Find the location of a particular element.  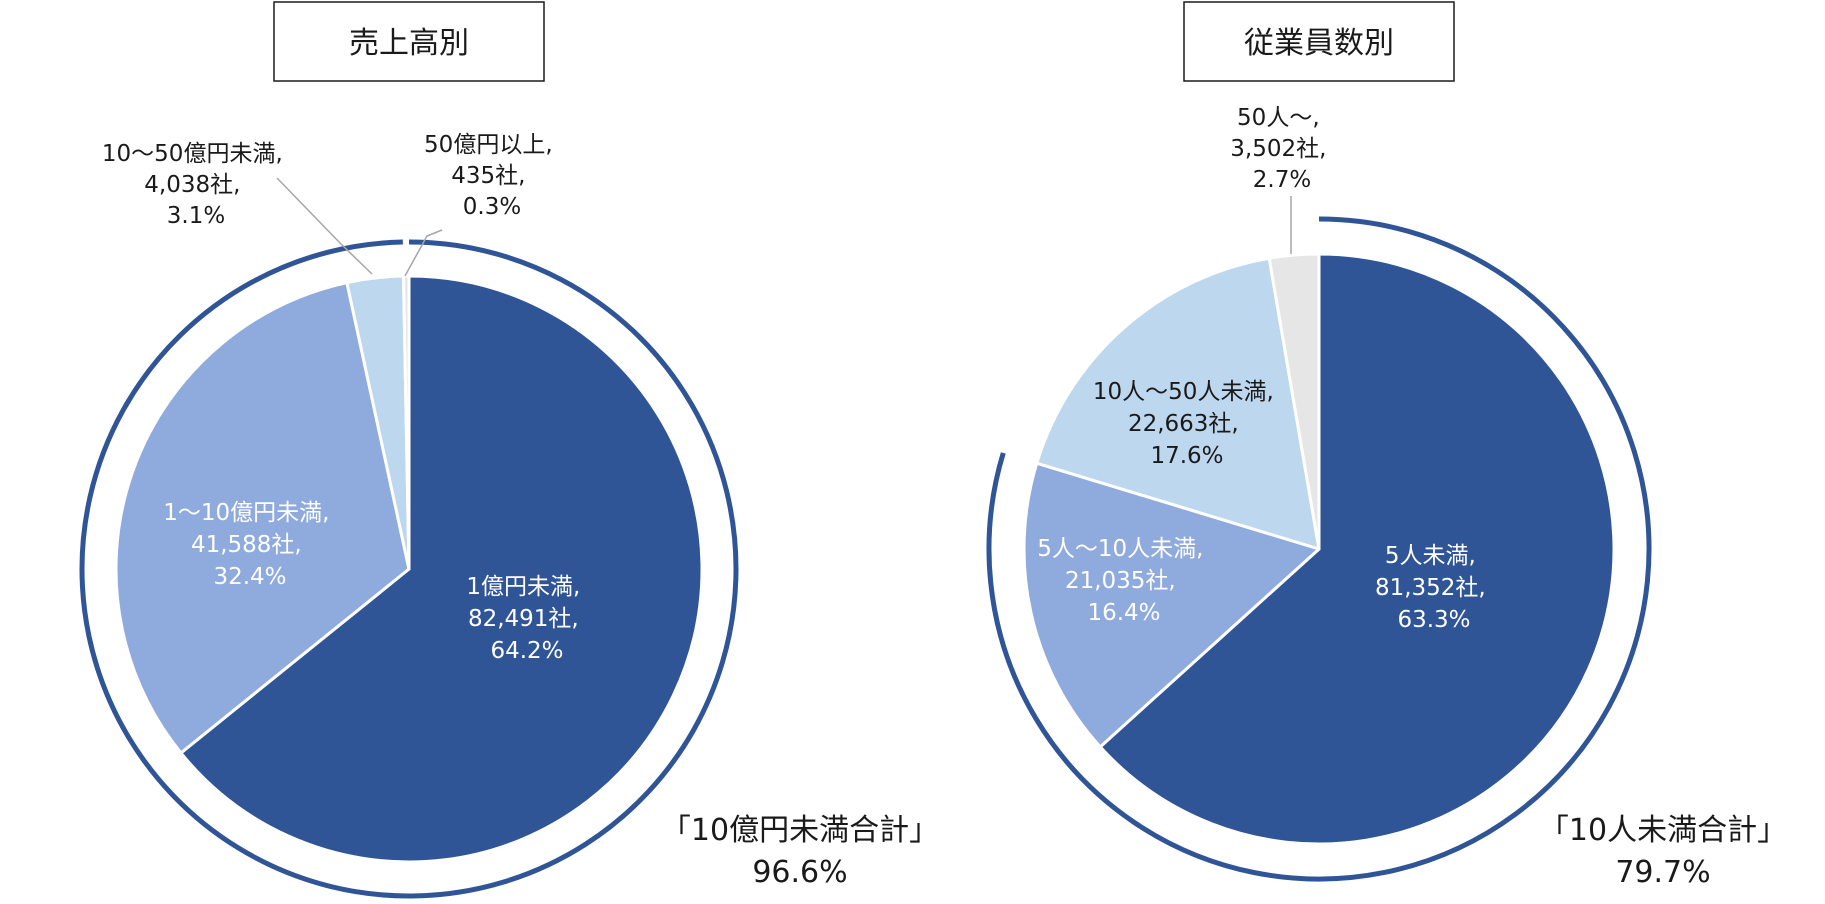

slice-count: 21,035社 is located at coordinates (1116, 581).